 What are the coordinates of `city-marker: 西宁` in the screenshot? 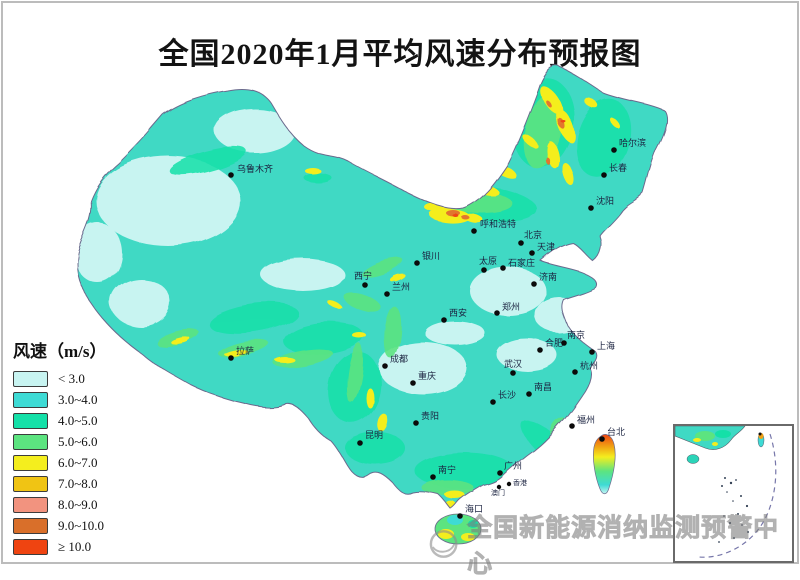 It's located at (363, 279).